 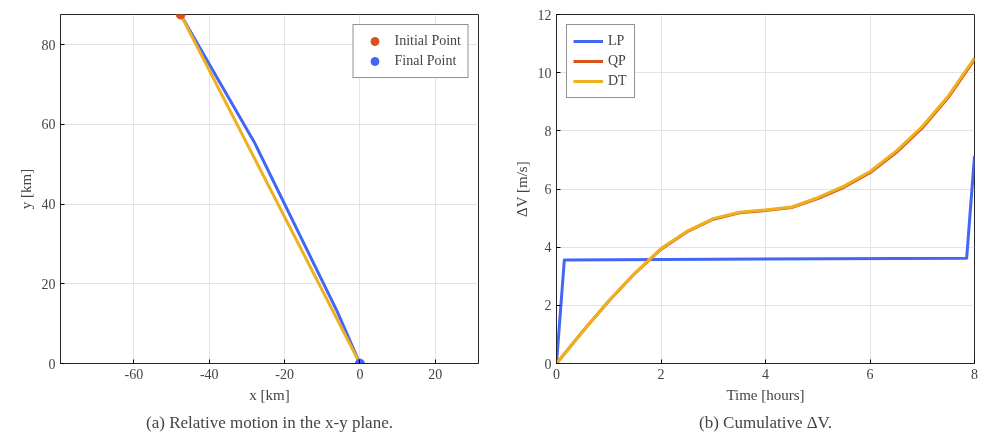 I want to click on x-tick-label: 2, so click(x=661, y=374).